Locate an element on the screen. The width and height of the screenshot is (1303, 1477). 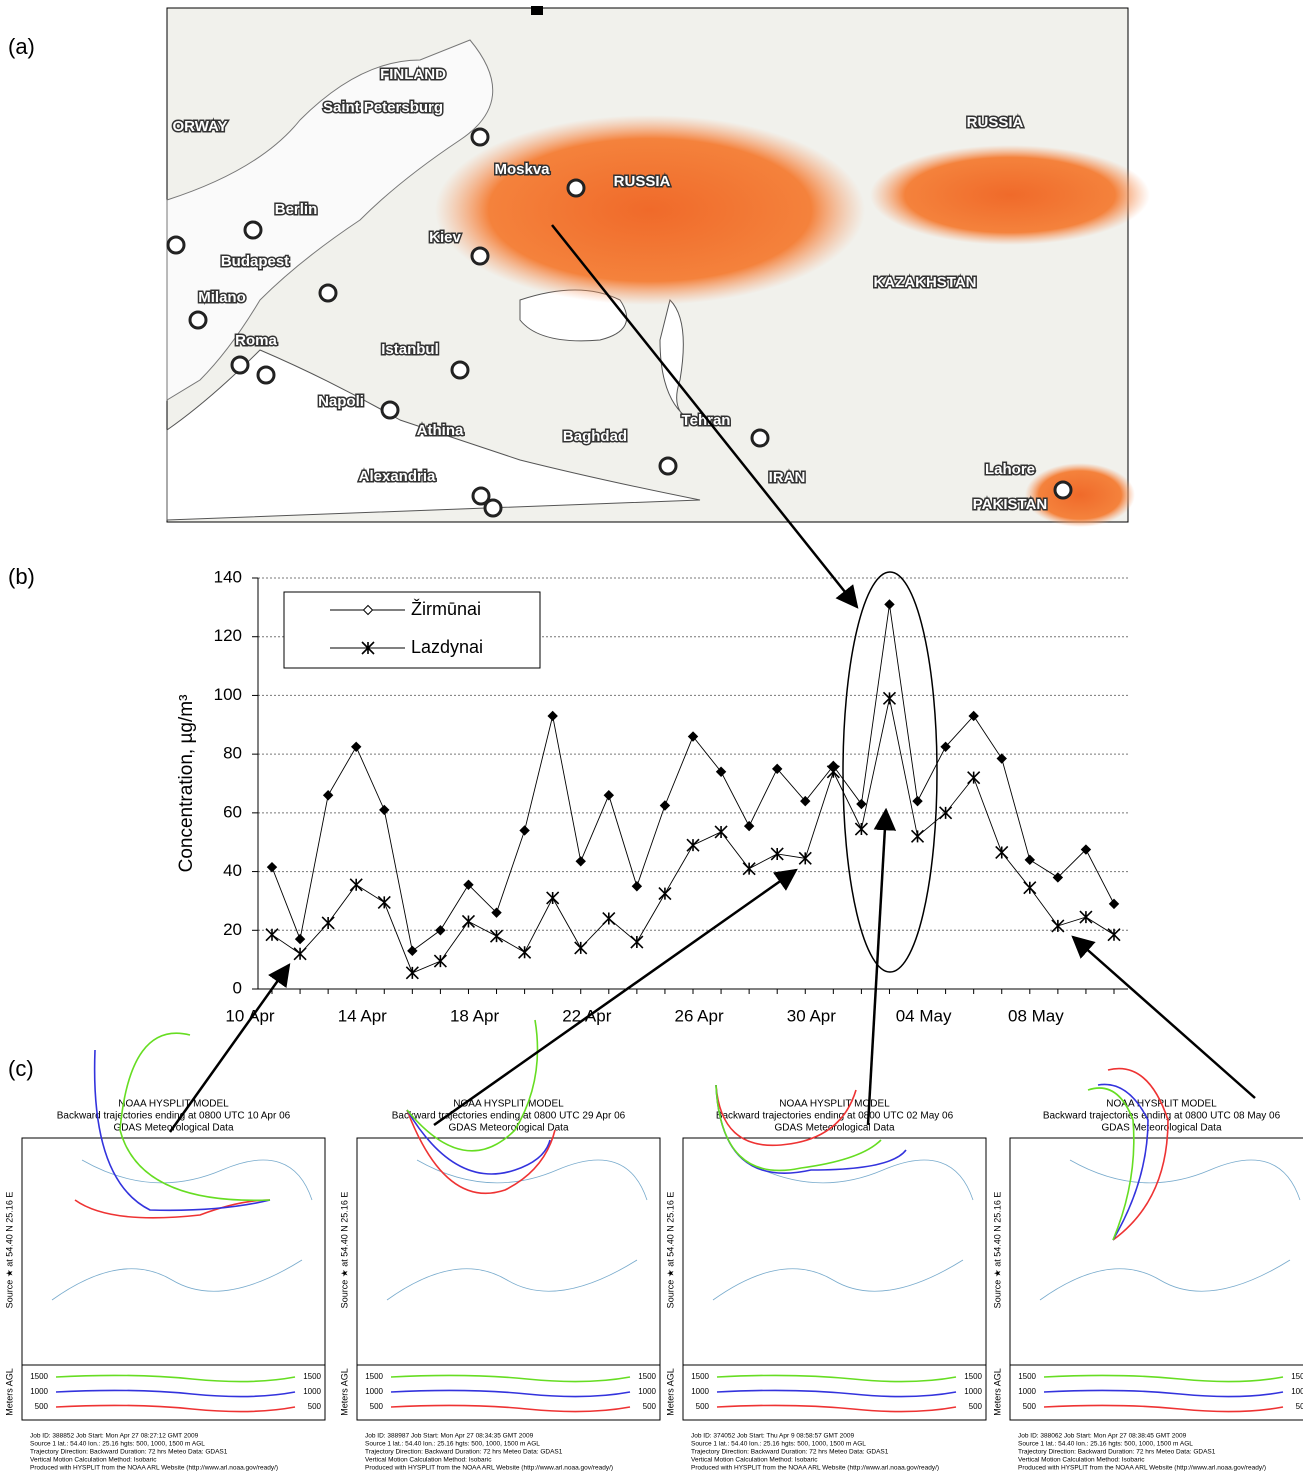
map-label: Moskva is located at coordinates (522, 169).